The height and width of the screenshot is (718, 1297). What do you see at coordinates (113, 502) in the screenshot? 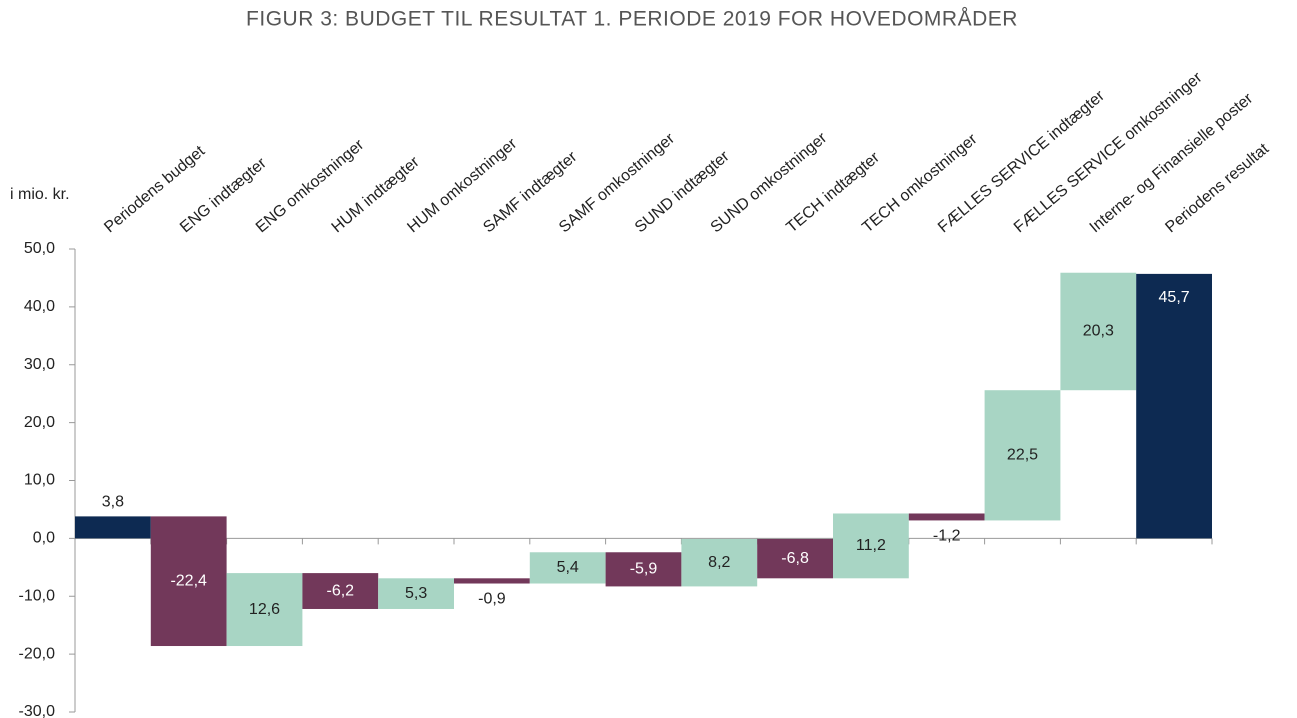
I see `data-label: 3,8` at bounding box center [113, 502].